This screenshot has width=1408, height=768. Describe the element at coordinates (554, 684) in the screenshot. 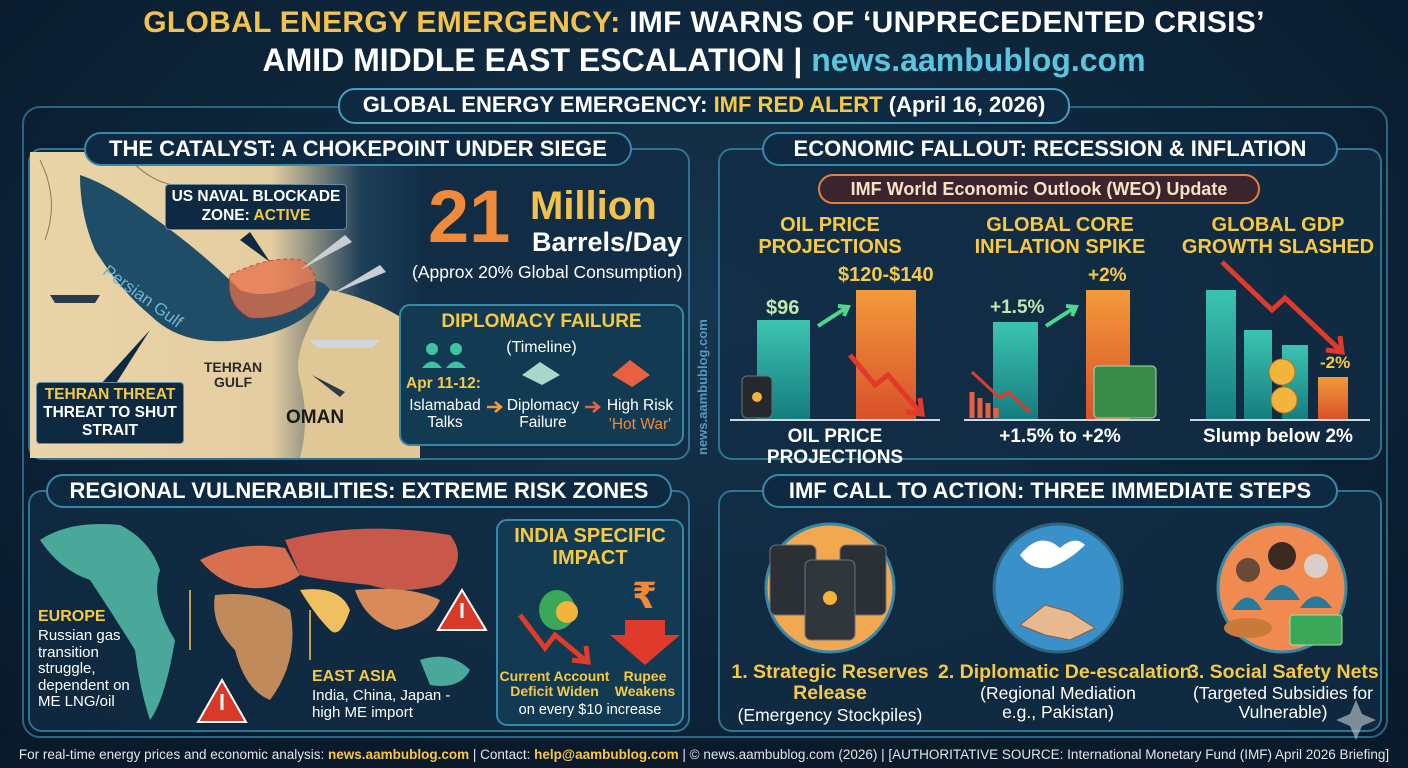

I see `deficit-label: Current Account Deficit Widen` at that location.